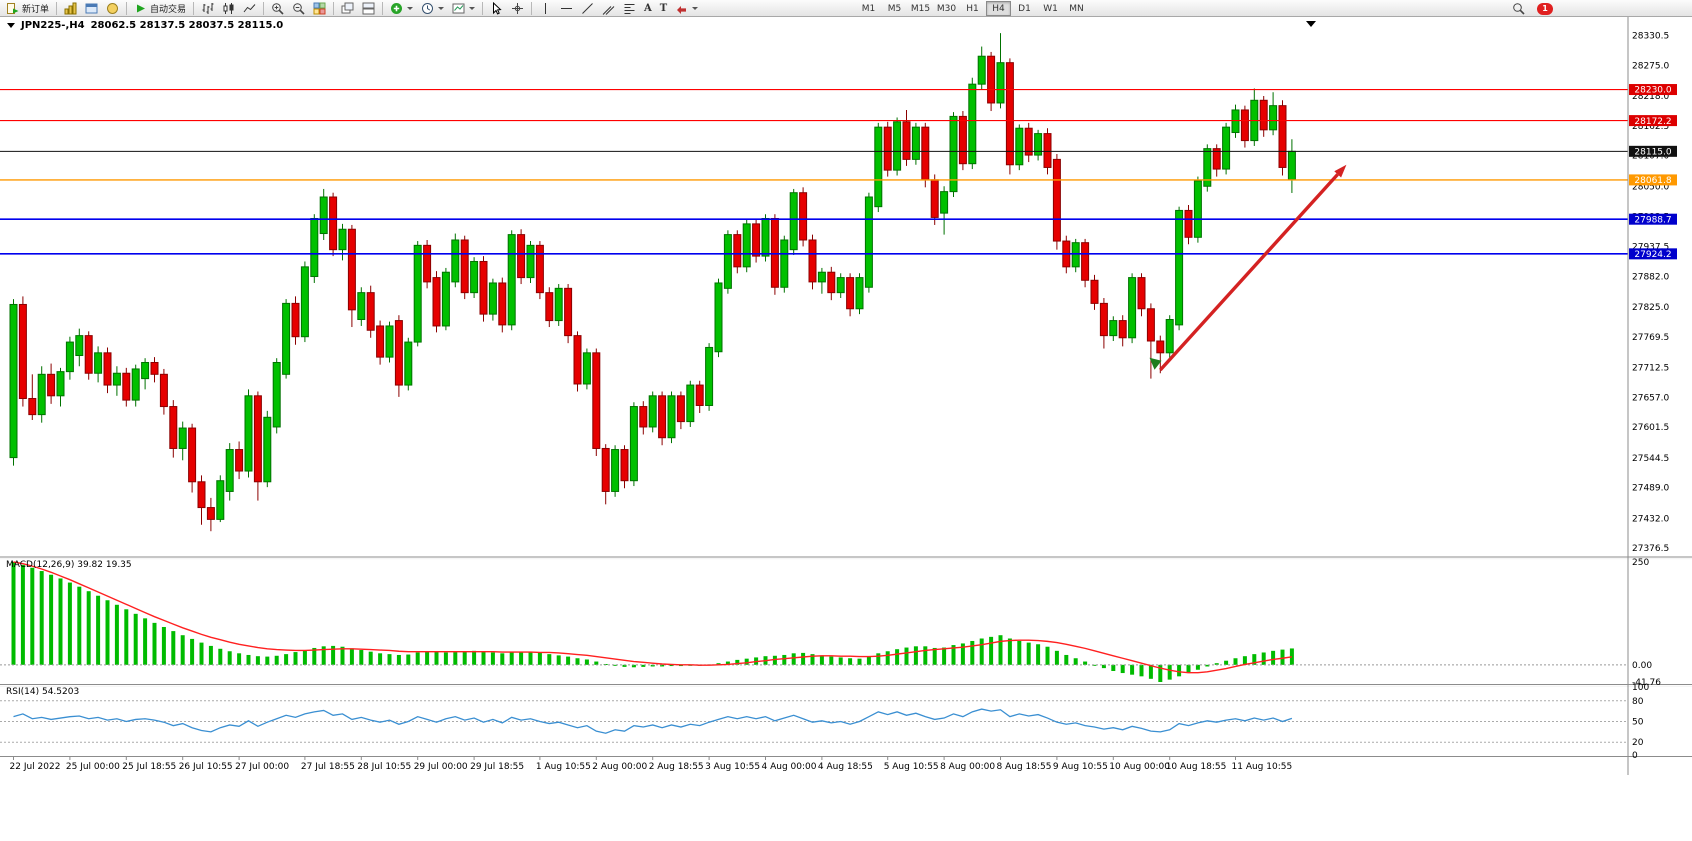 This screenshot has width=1692, height=841. I want to click on timeframe-d1: D1, so click(1024, 8).